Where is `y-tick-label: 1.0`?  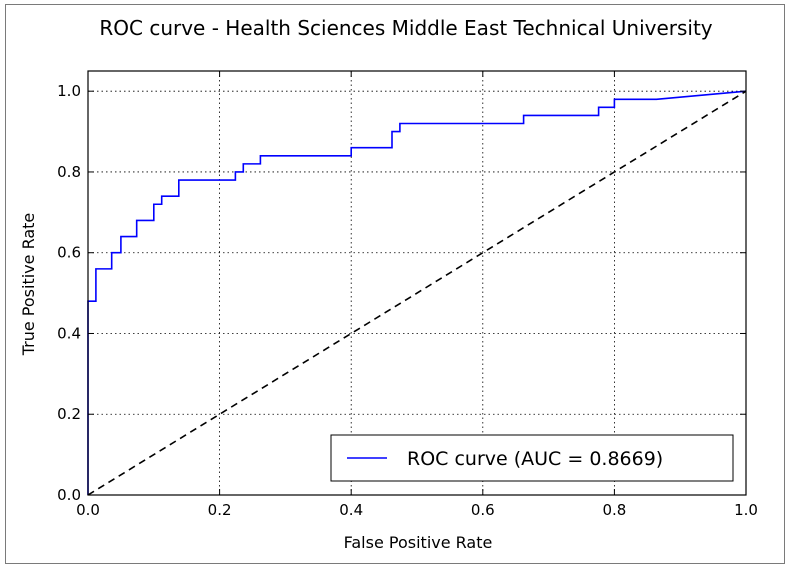
y-tick-label: 1.0 is located at coordinates (69, 91).